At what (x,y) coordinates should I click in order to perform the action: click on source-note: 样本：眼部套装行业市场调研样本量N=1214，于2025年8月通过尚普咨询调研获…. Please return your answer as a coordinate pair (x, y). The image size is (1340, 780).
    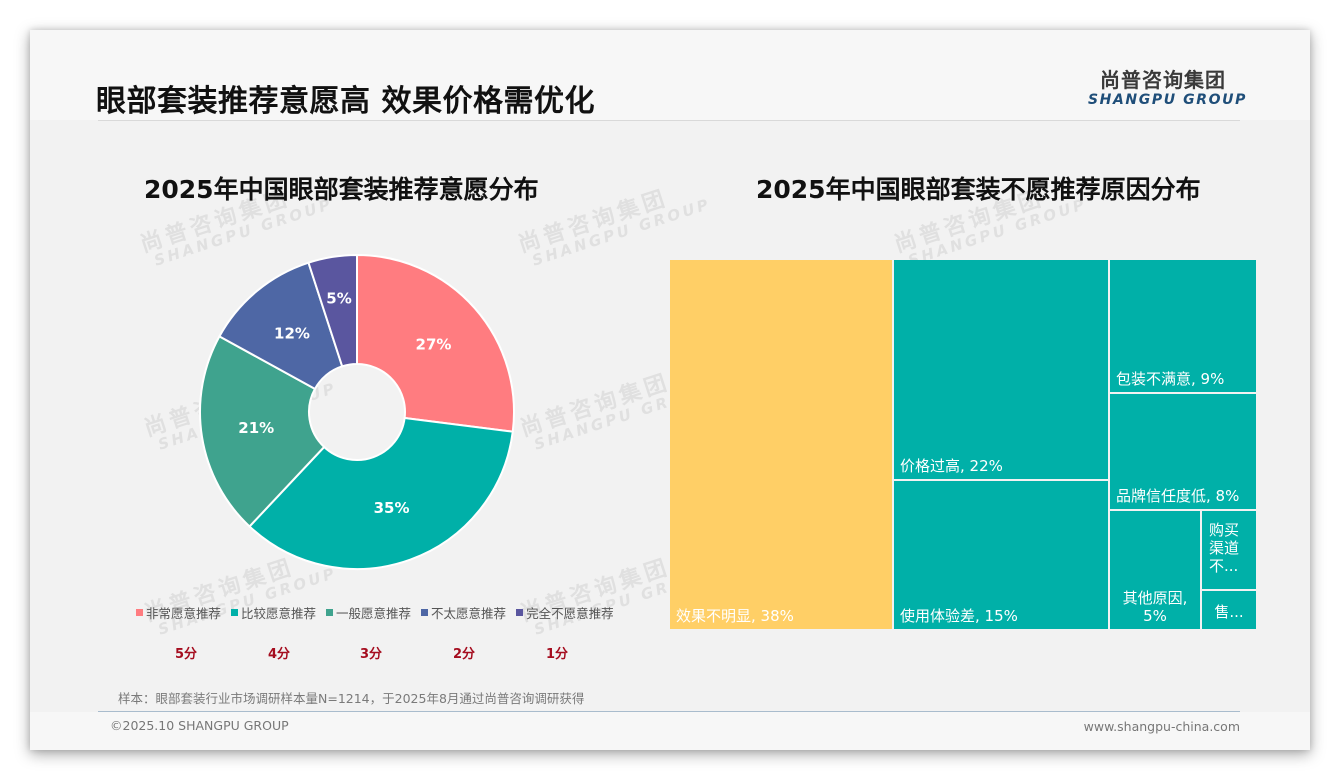
    Looking at the image, I should click on (351, 698).